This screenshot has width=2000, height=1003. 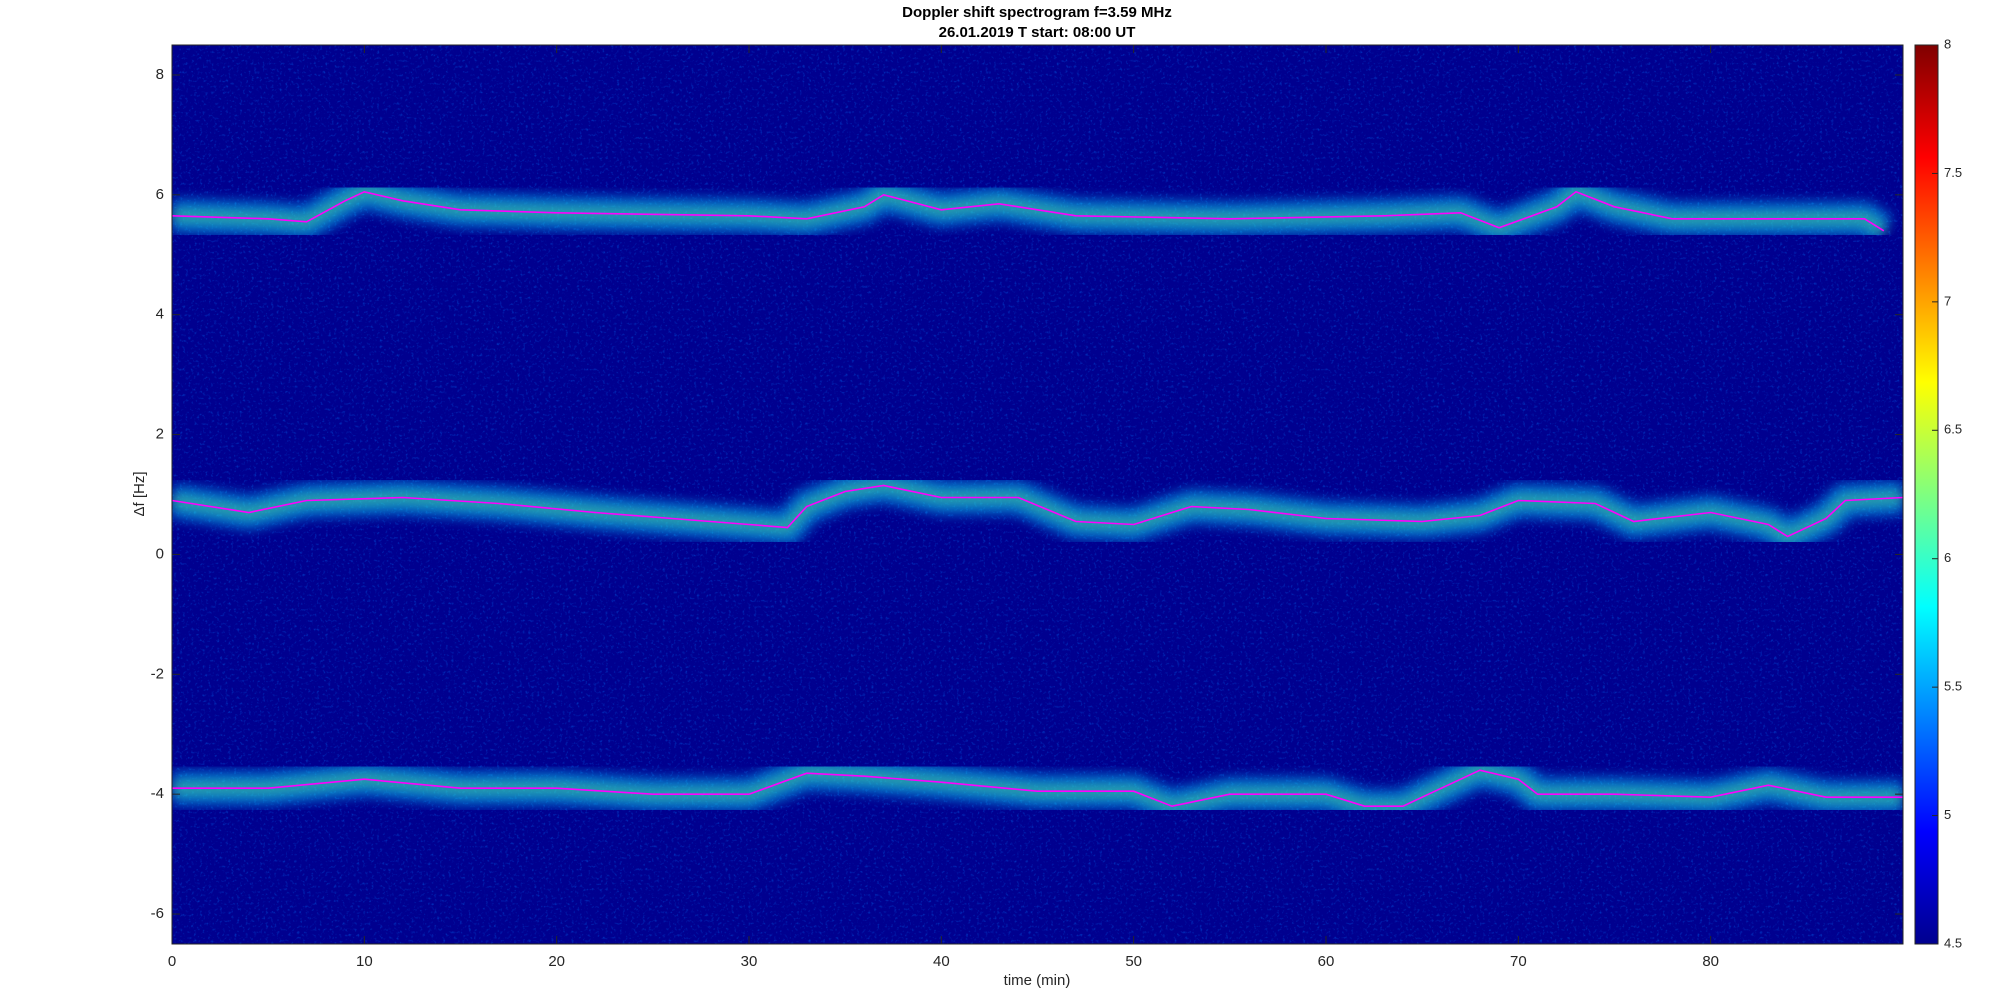 I want to click on colorbar-tick-label: 6.5, so click(x=1953, y=429).